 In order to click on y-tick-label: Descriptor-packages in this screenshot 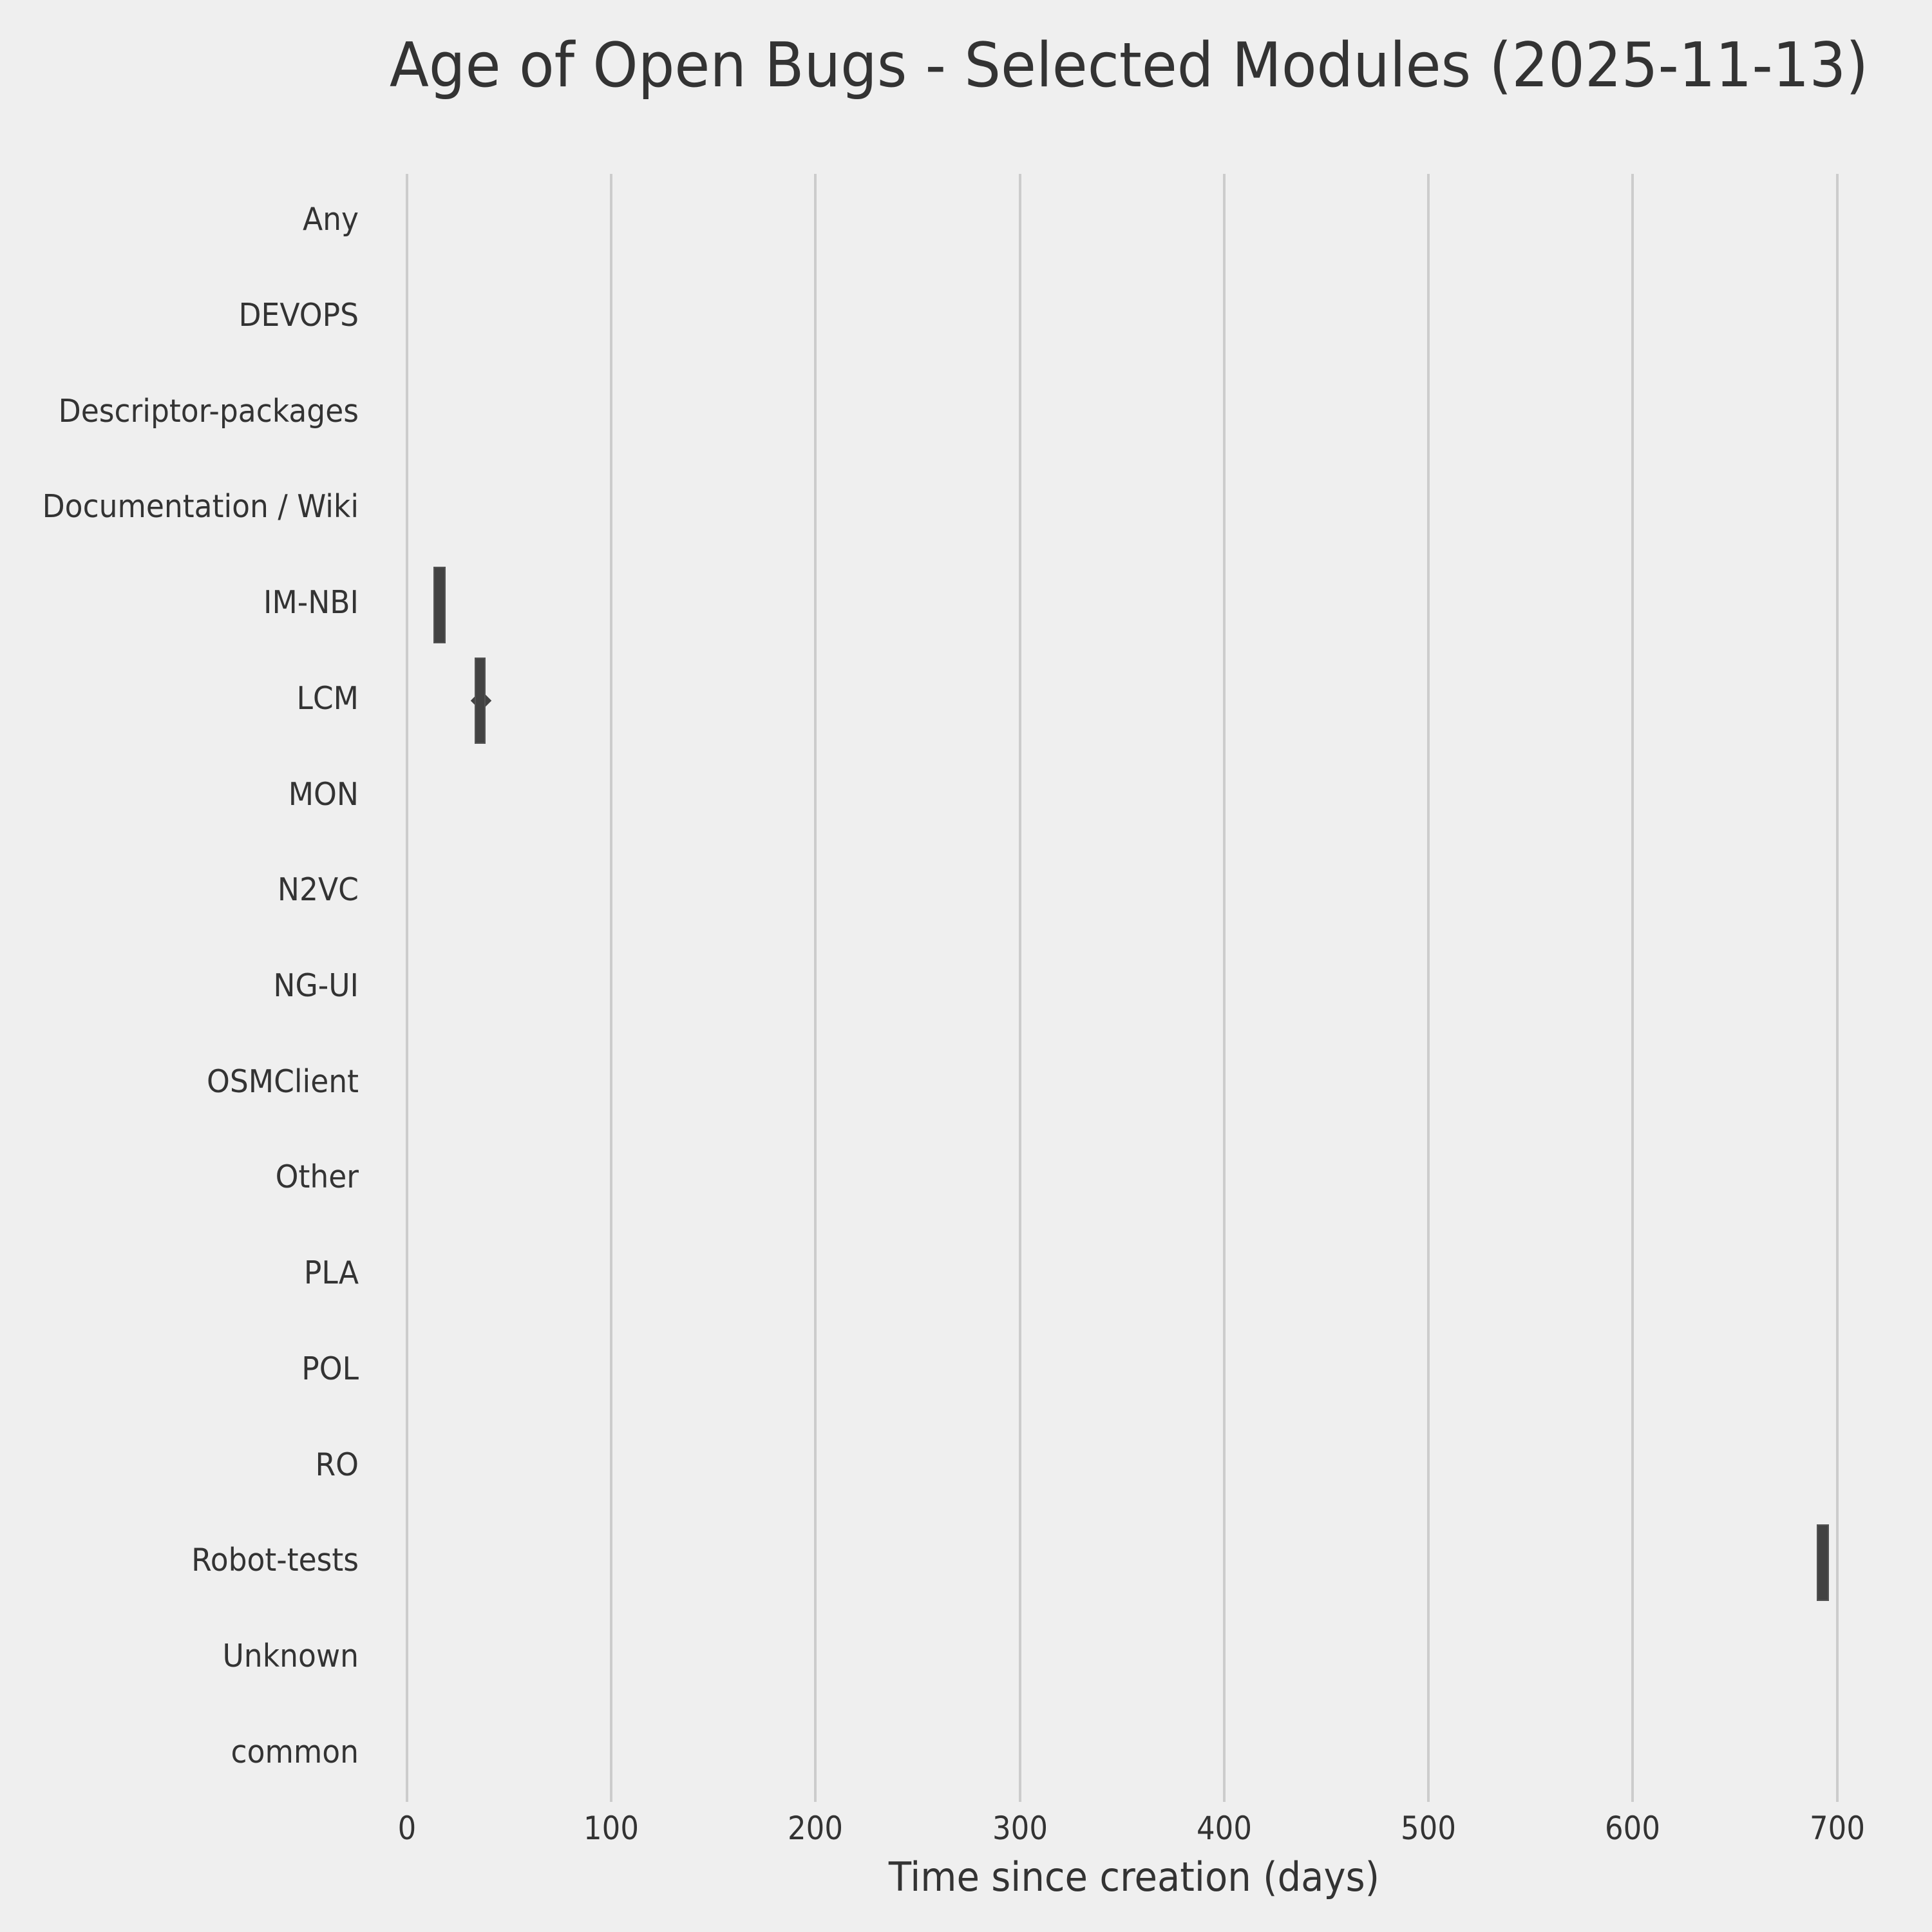, I will do `click(208, 411)`.